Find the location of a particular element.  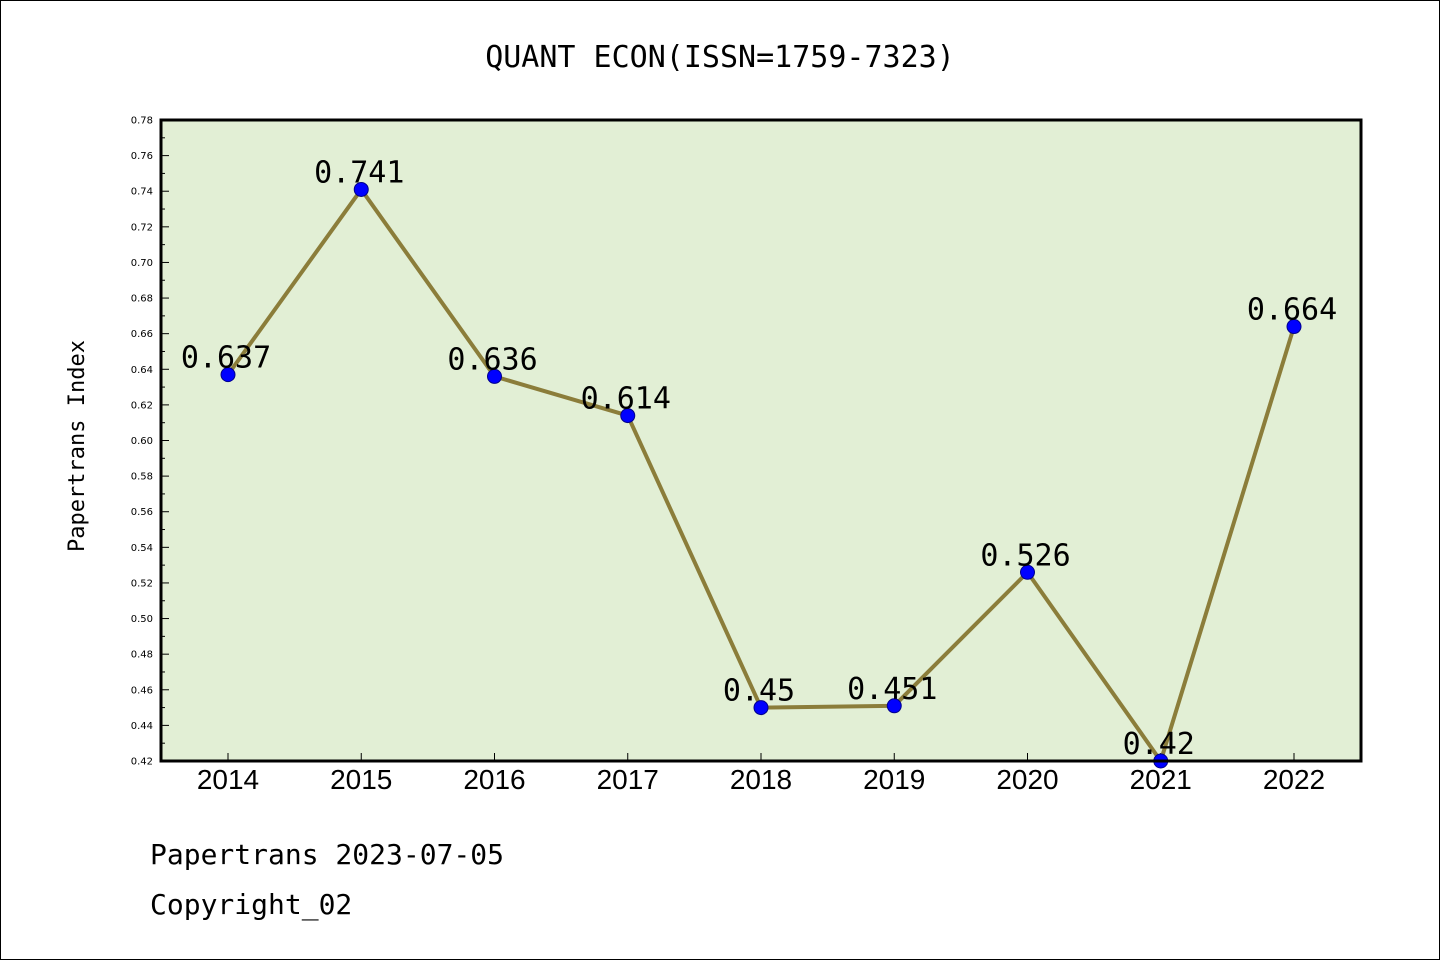

x-tick-label: 2015 is located at coordinates (361, 779).